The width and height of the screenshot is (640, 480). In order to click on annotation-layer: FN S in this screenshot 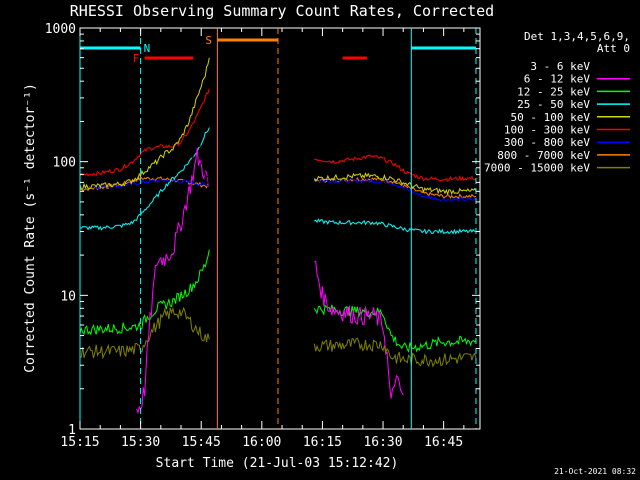, I will do `click(278, 49)`.